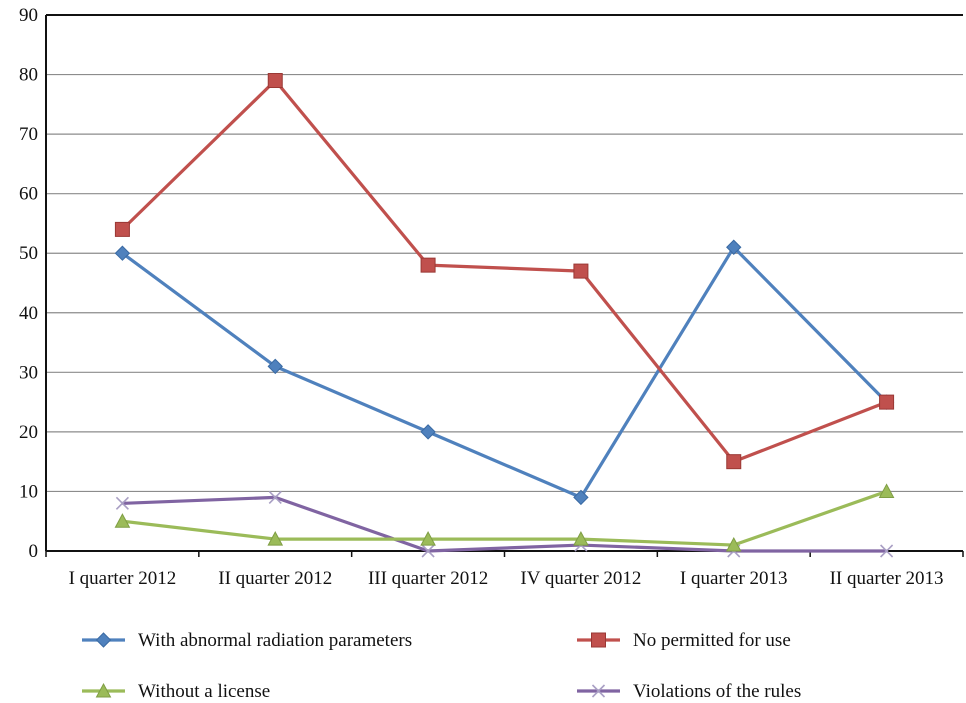 This screenshot has width=966, height=703. I want to click on legend-label: Without a license, so click(204, 691).